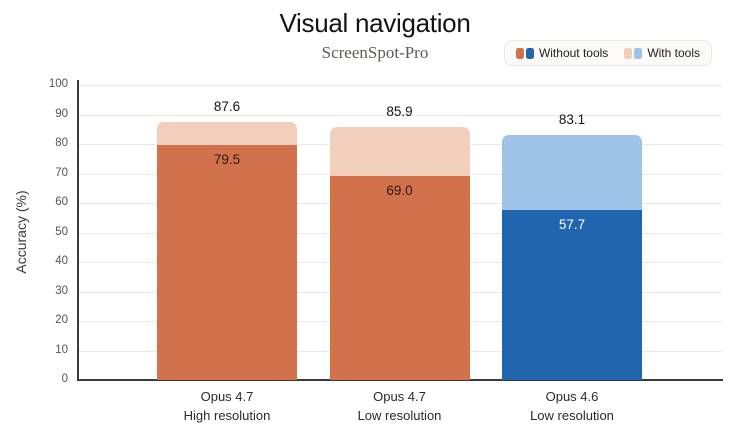 This screenshot has width=750, height=428. Describe the element at coordinates (572, 406) in the screenshot. I see `x-category-label-2: Opus 4.6 Low resolution` at that location.